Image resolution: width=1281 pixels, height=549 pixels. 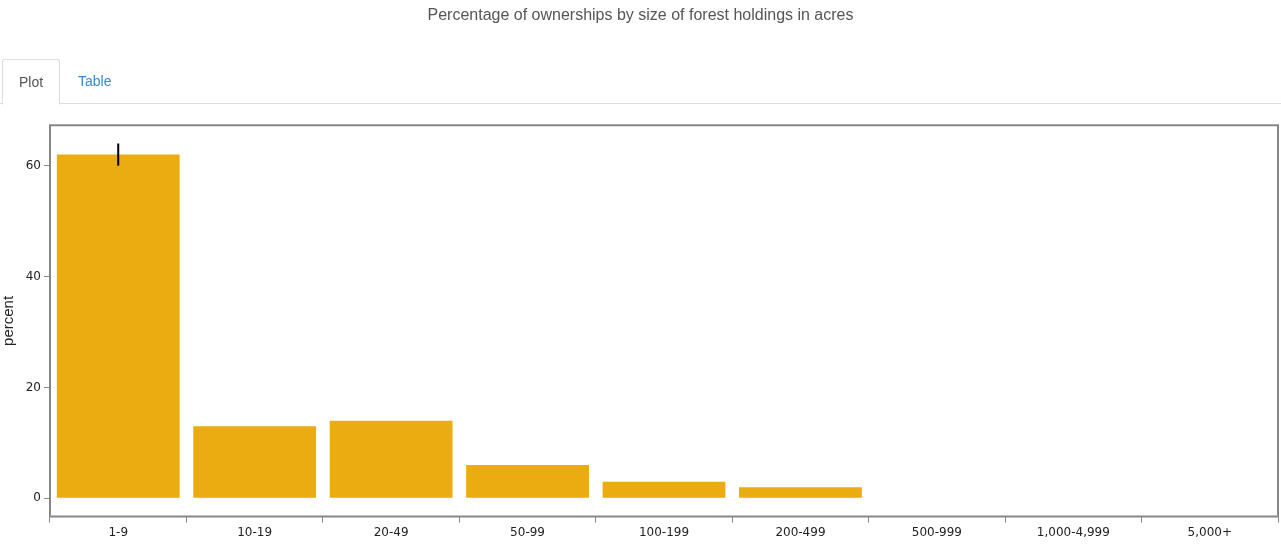 I want to click on x-tick-label: 1,000-4,999, so click(x=1073, y=531).